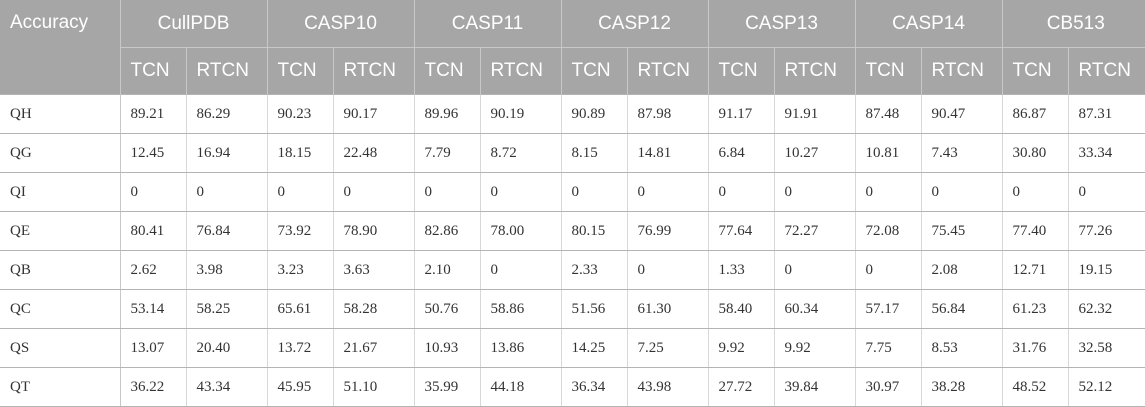  What do you see at coordinates (888, 309) in the screenshot?
I see `table-cell: 57.17` at bounding box center [888, 309].